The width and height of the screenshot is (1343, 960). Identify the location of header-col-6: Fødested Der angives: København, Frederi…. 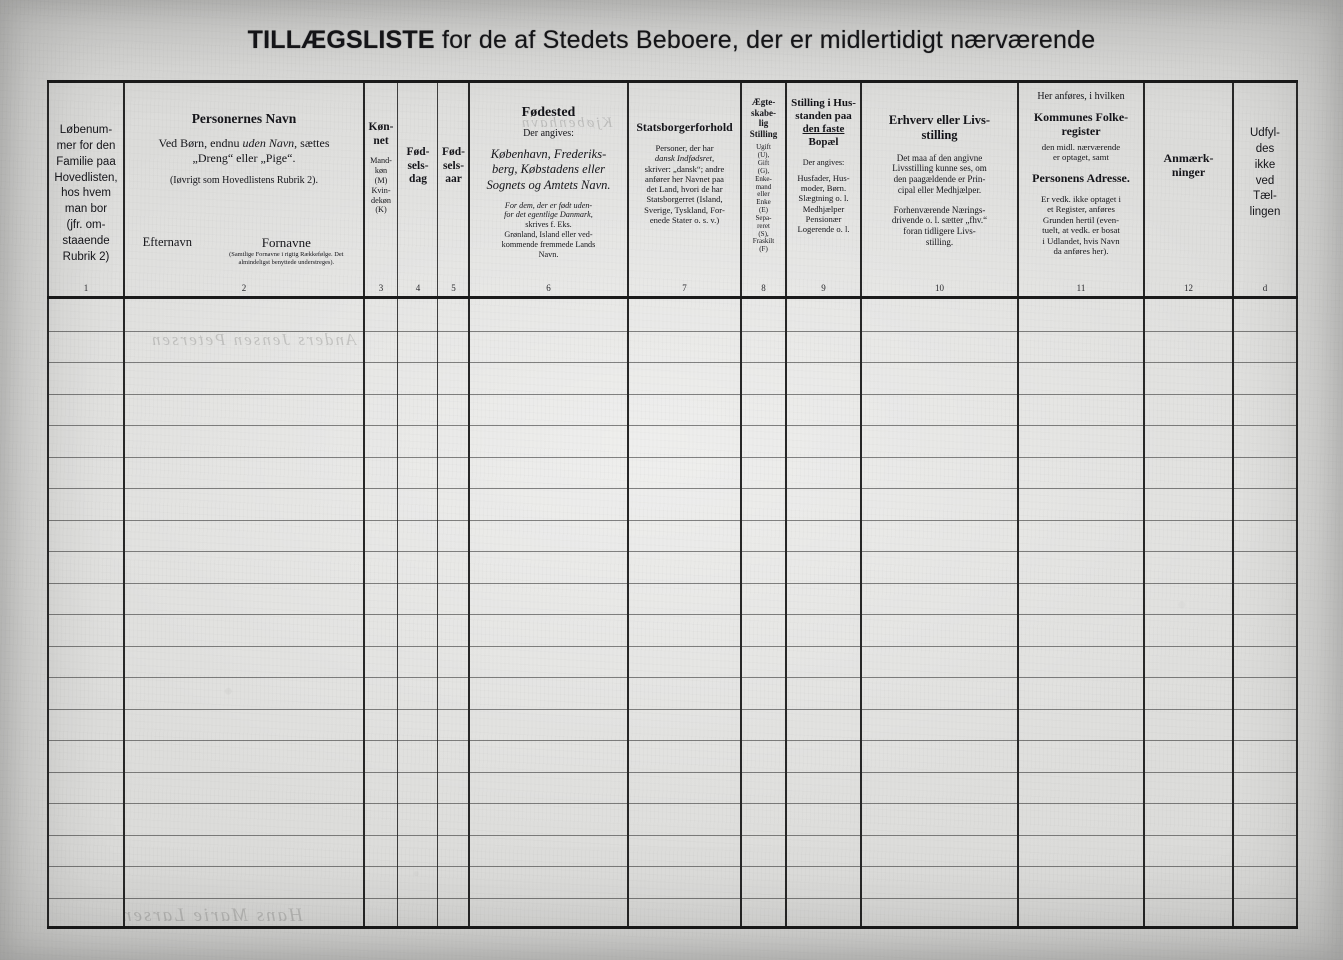
(548, 189).